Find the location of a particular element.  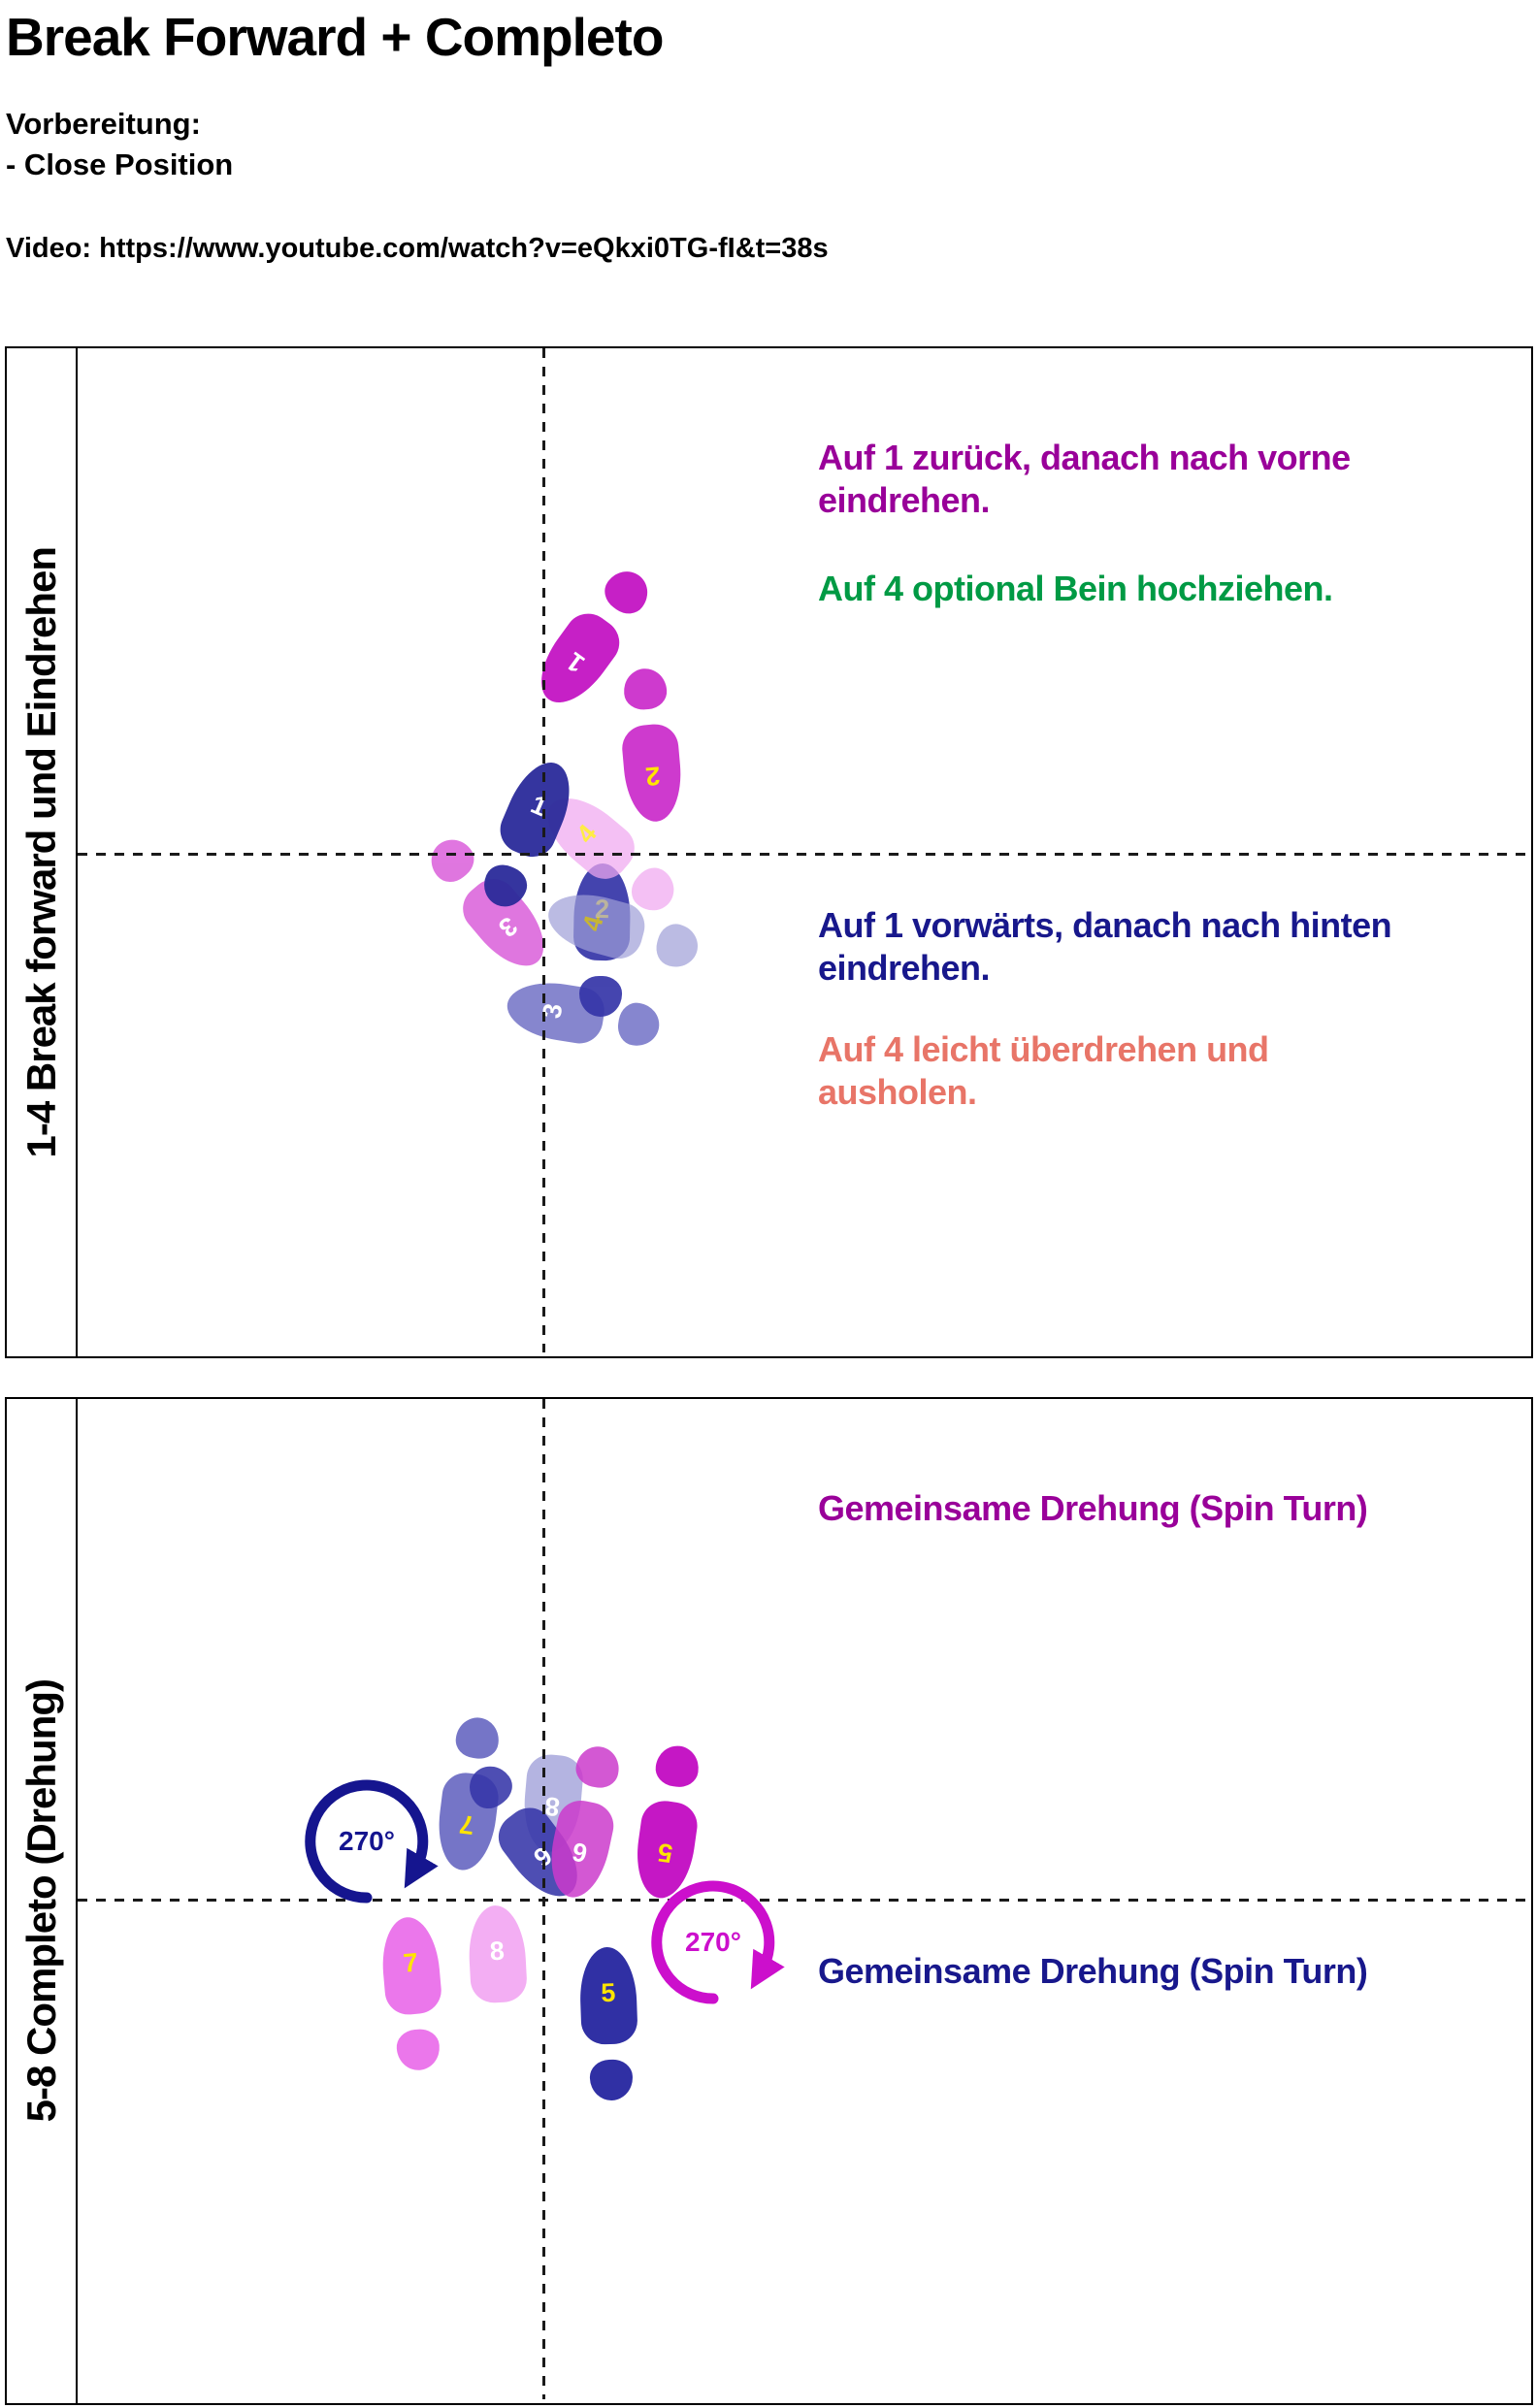

annotation-text: Auf 4 leicht überdrehen und ausholen. is located at coordinates (1043, 1070).